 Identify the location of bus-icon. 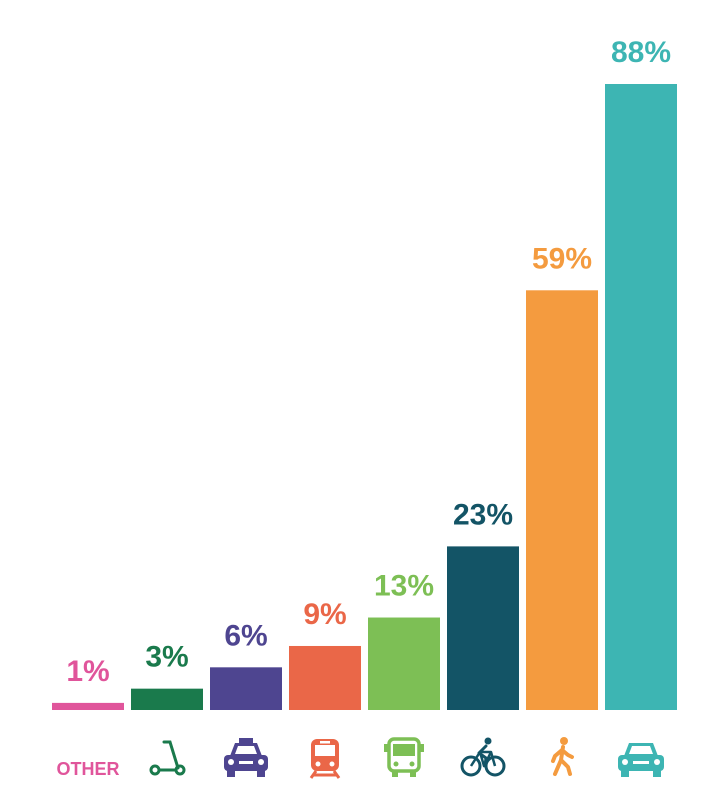
(404, 757).